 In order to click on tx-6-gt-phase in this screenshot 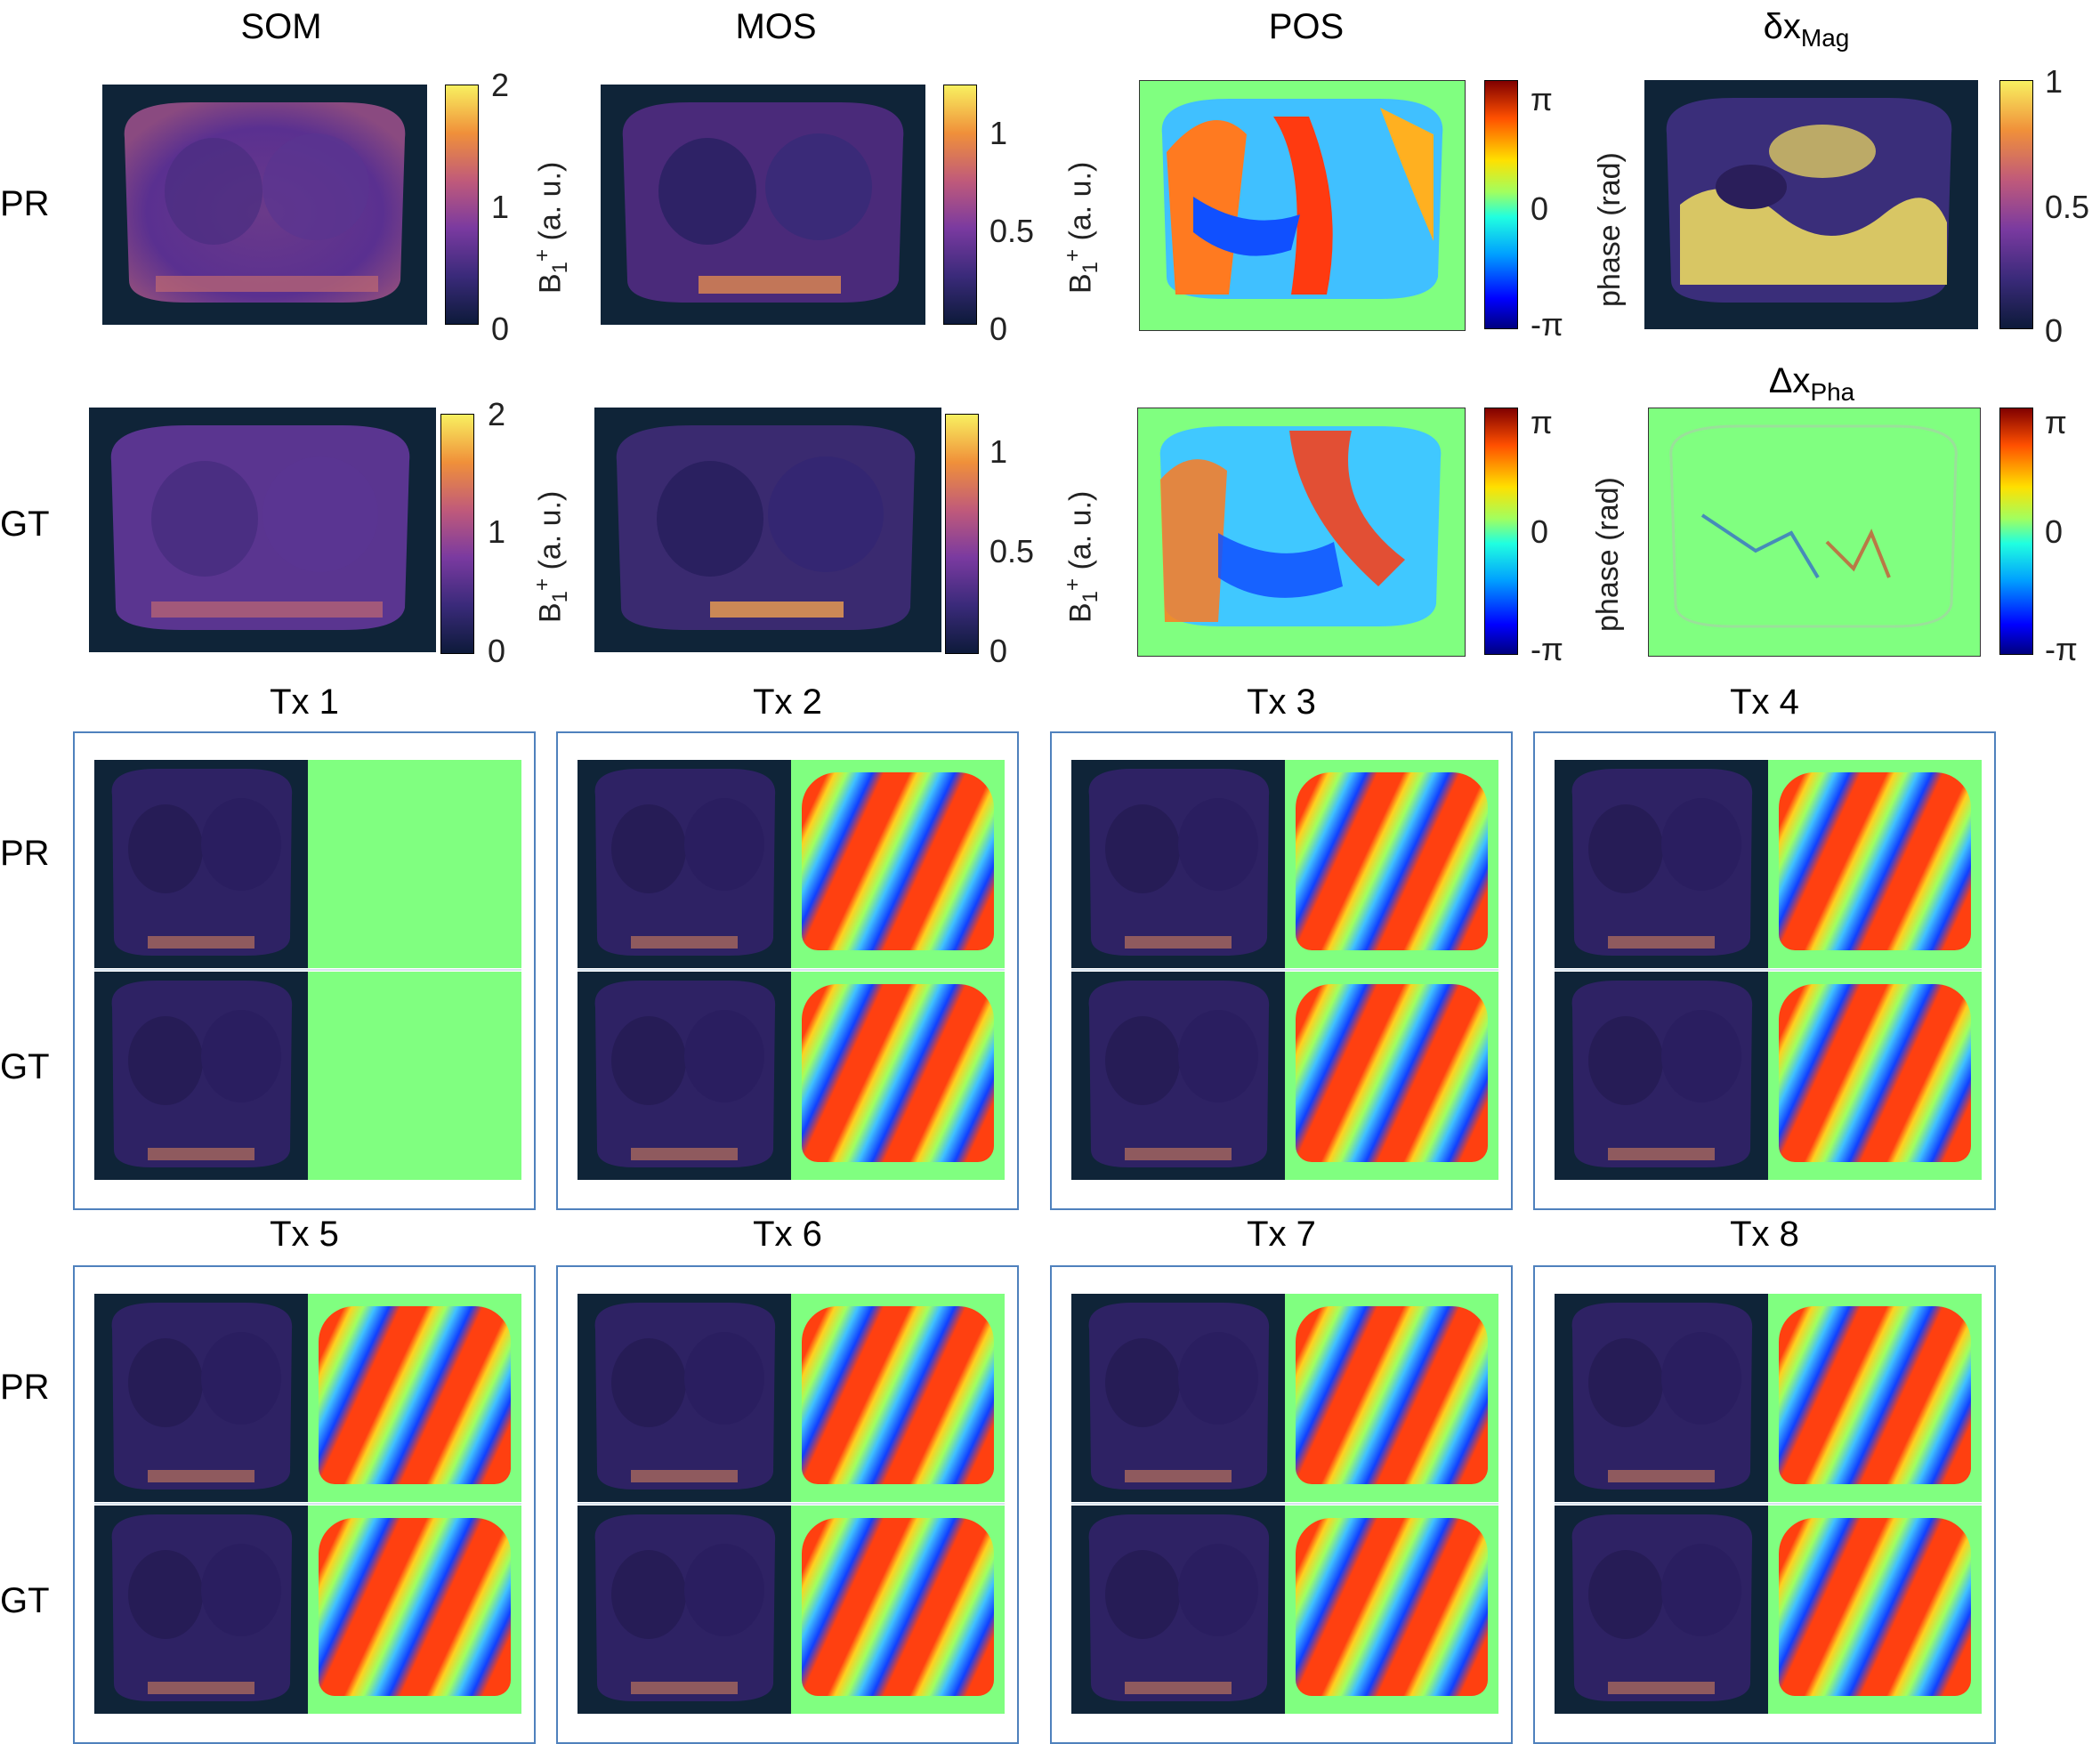, I will do `click(898, 1610)`.